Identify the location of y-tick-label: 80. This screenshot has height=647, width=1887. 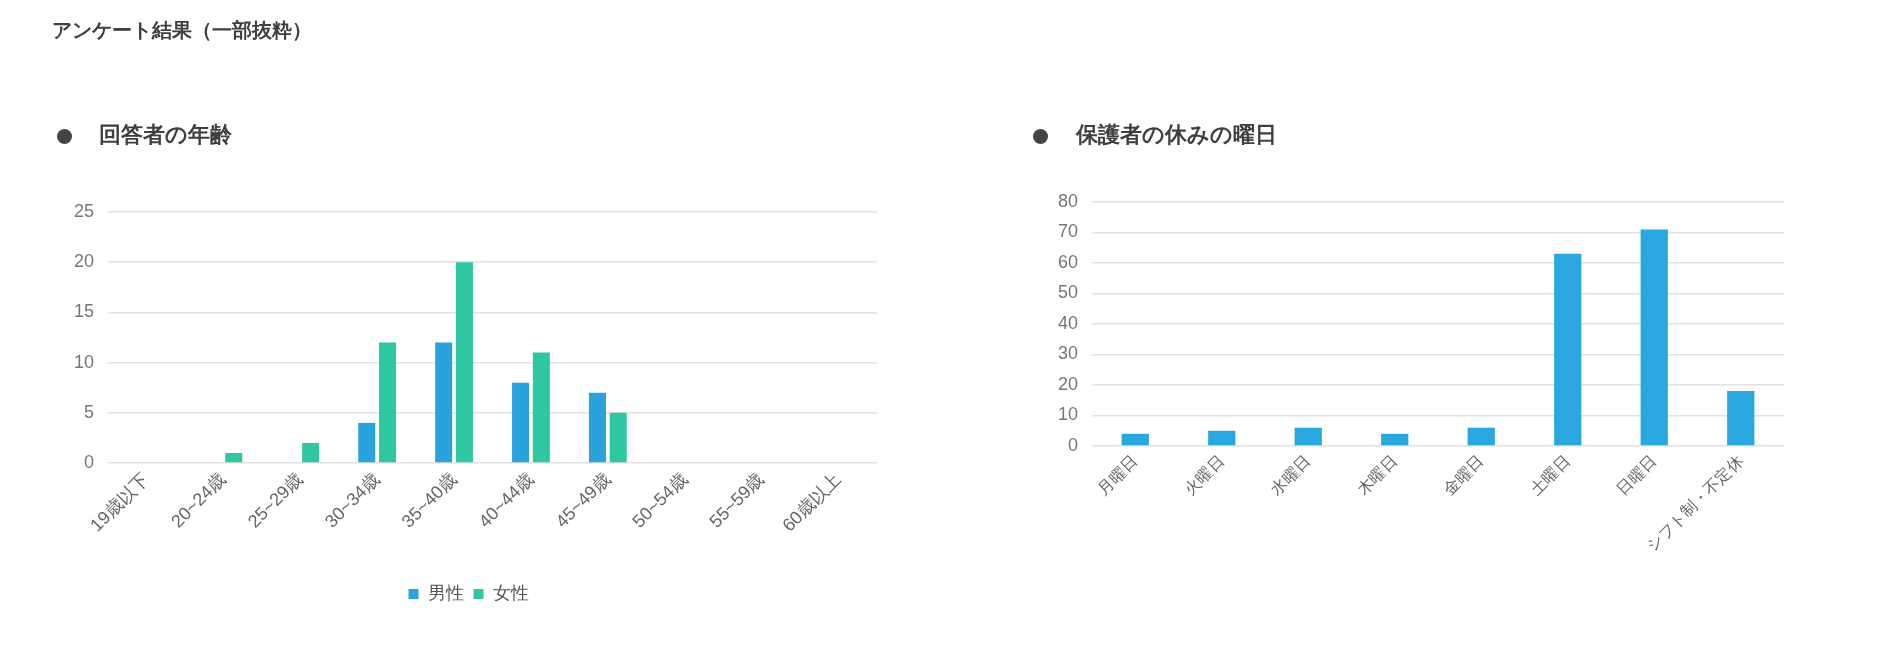
(1067, 200).